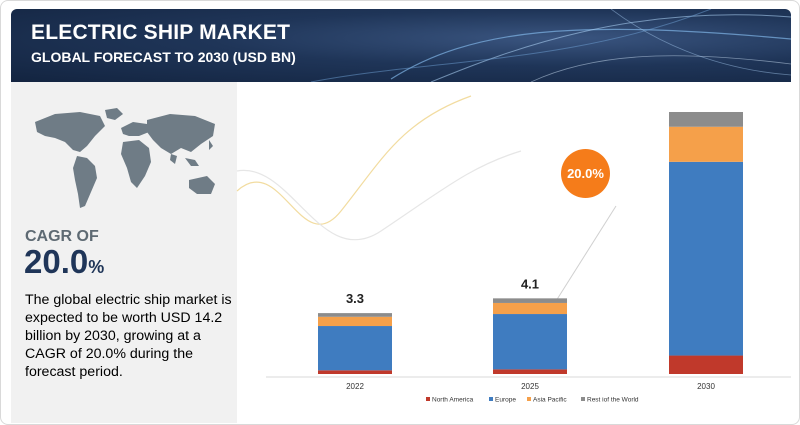  What do you see at coordinates (453, 400) in the screenshot?
I see `legend-label: North America` at bounding box center [453, 400].